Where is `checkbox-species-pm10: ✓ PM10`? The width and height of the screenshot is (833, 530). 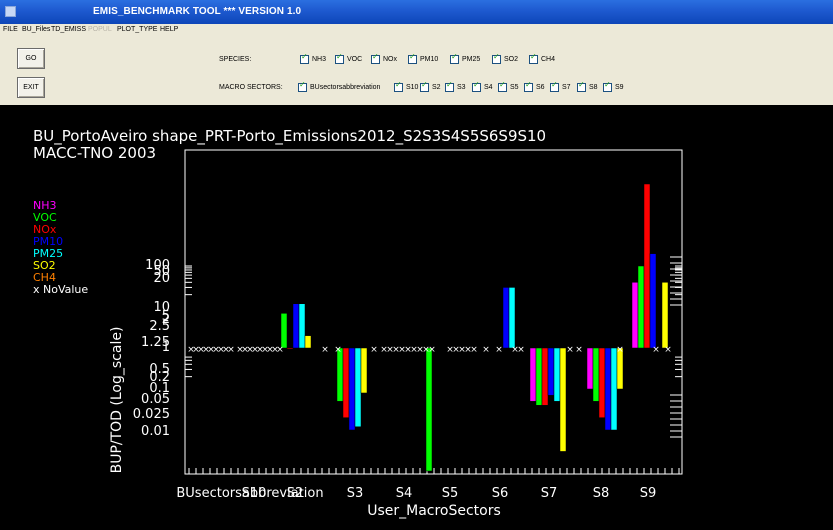
checkbox-species-pm10: ✓ PM10 is located at coordinates (423, 58).